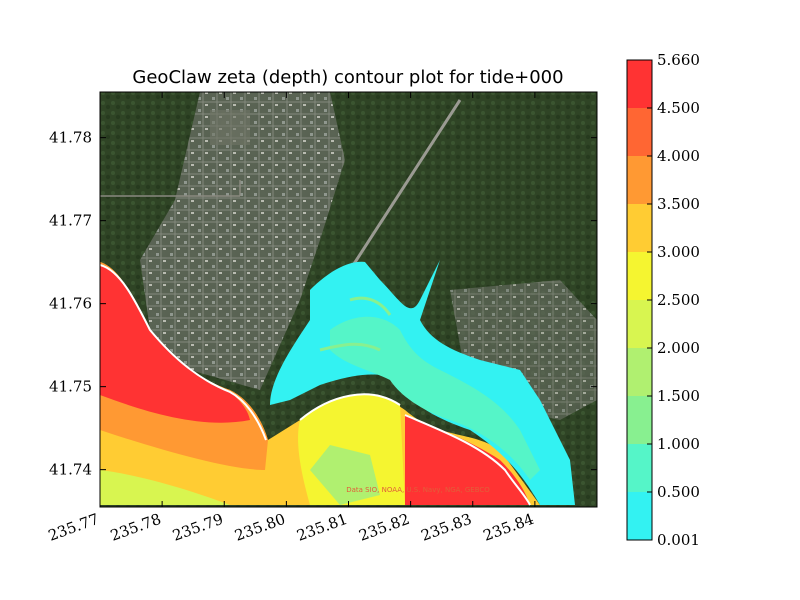 This screenshot has width=800, height=600. I want to click on x-tick-label: 235.84, so click(508, 527).